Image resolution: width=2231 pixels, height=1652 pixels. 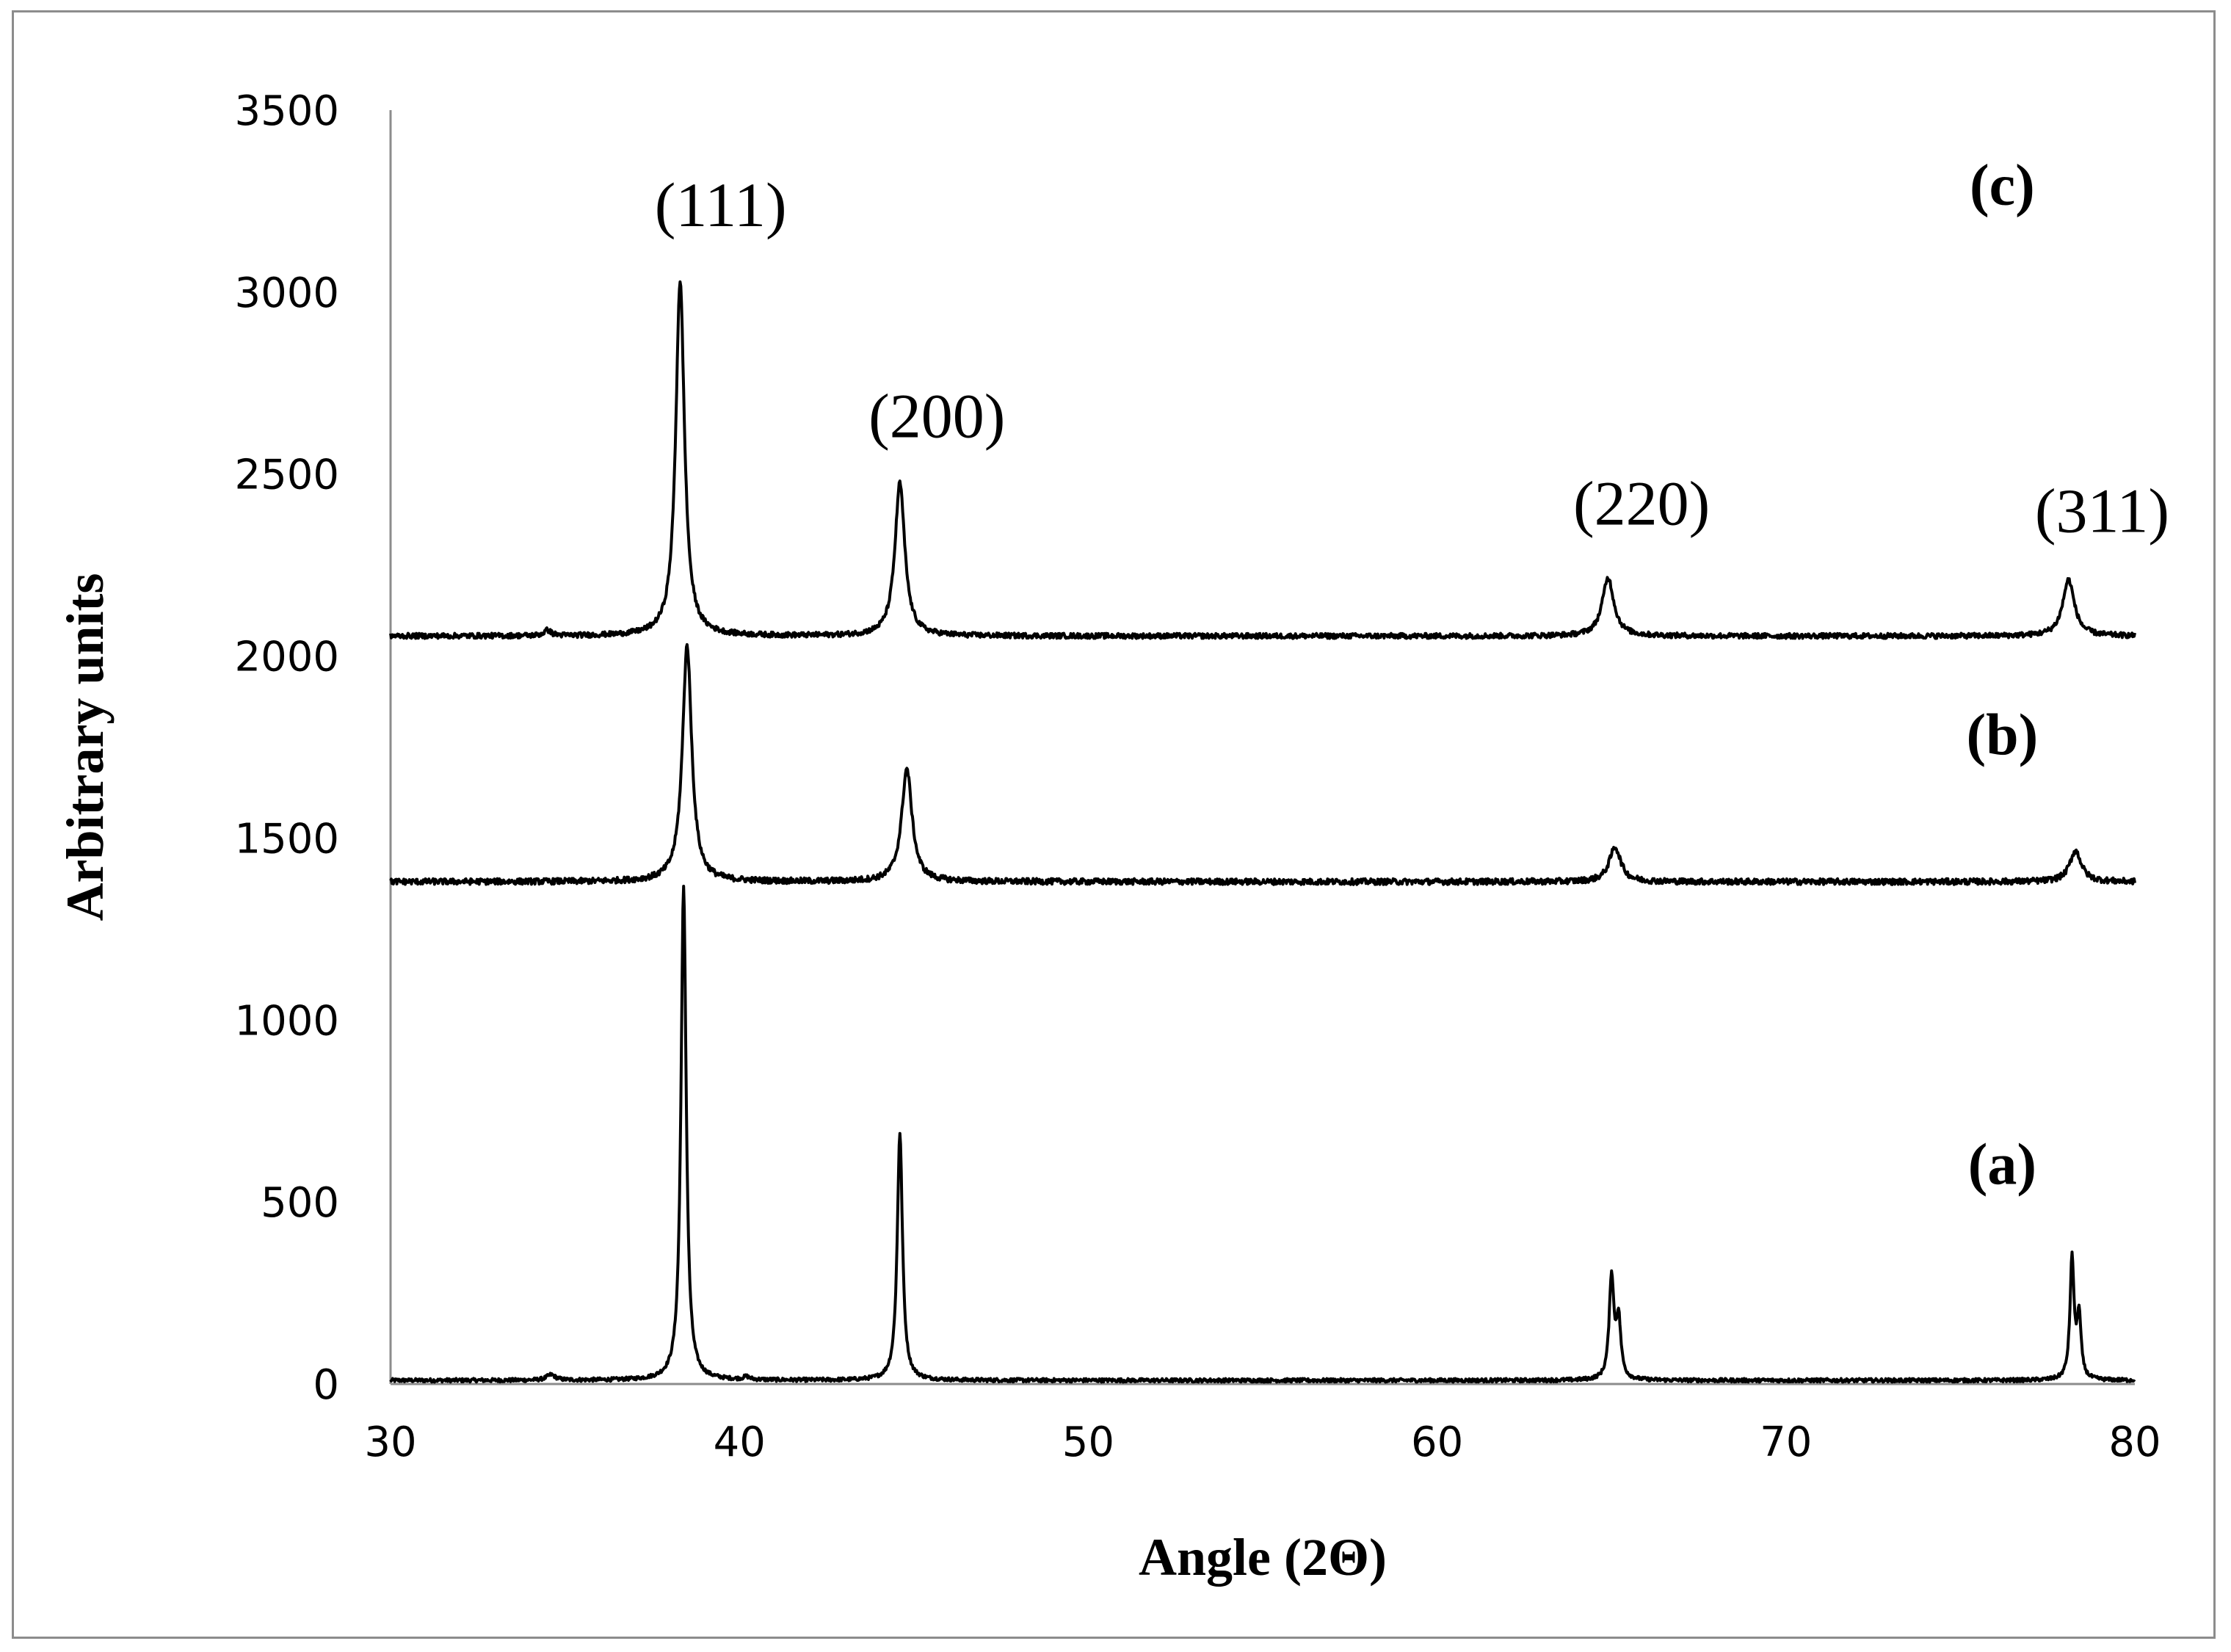 I want to click on peak-label: (200), so click(x=936, y=416).